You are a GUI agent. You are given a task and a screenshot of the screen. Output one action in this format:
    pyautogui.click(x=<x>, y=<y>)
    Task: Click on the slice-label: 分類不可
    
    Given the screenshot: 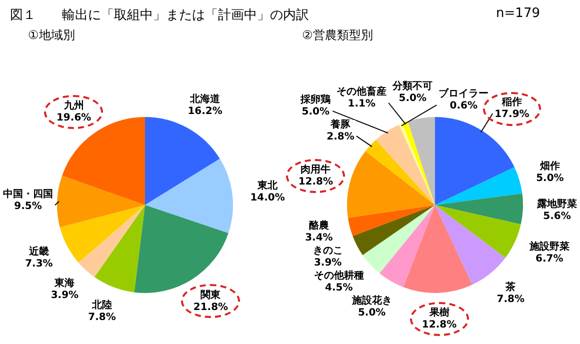 What is the action you would take?
    pyautogui.click(x=412, y=86)
    